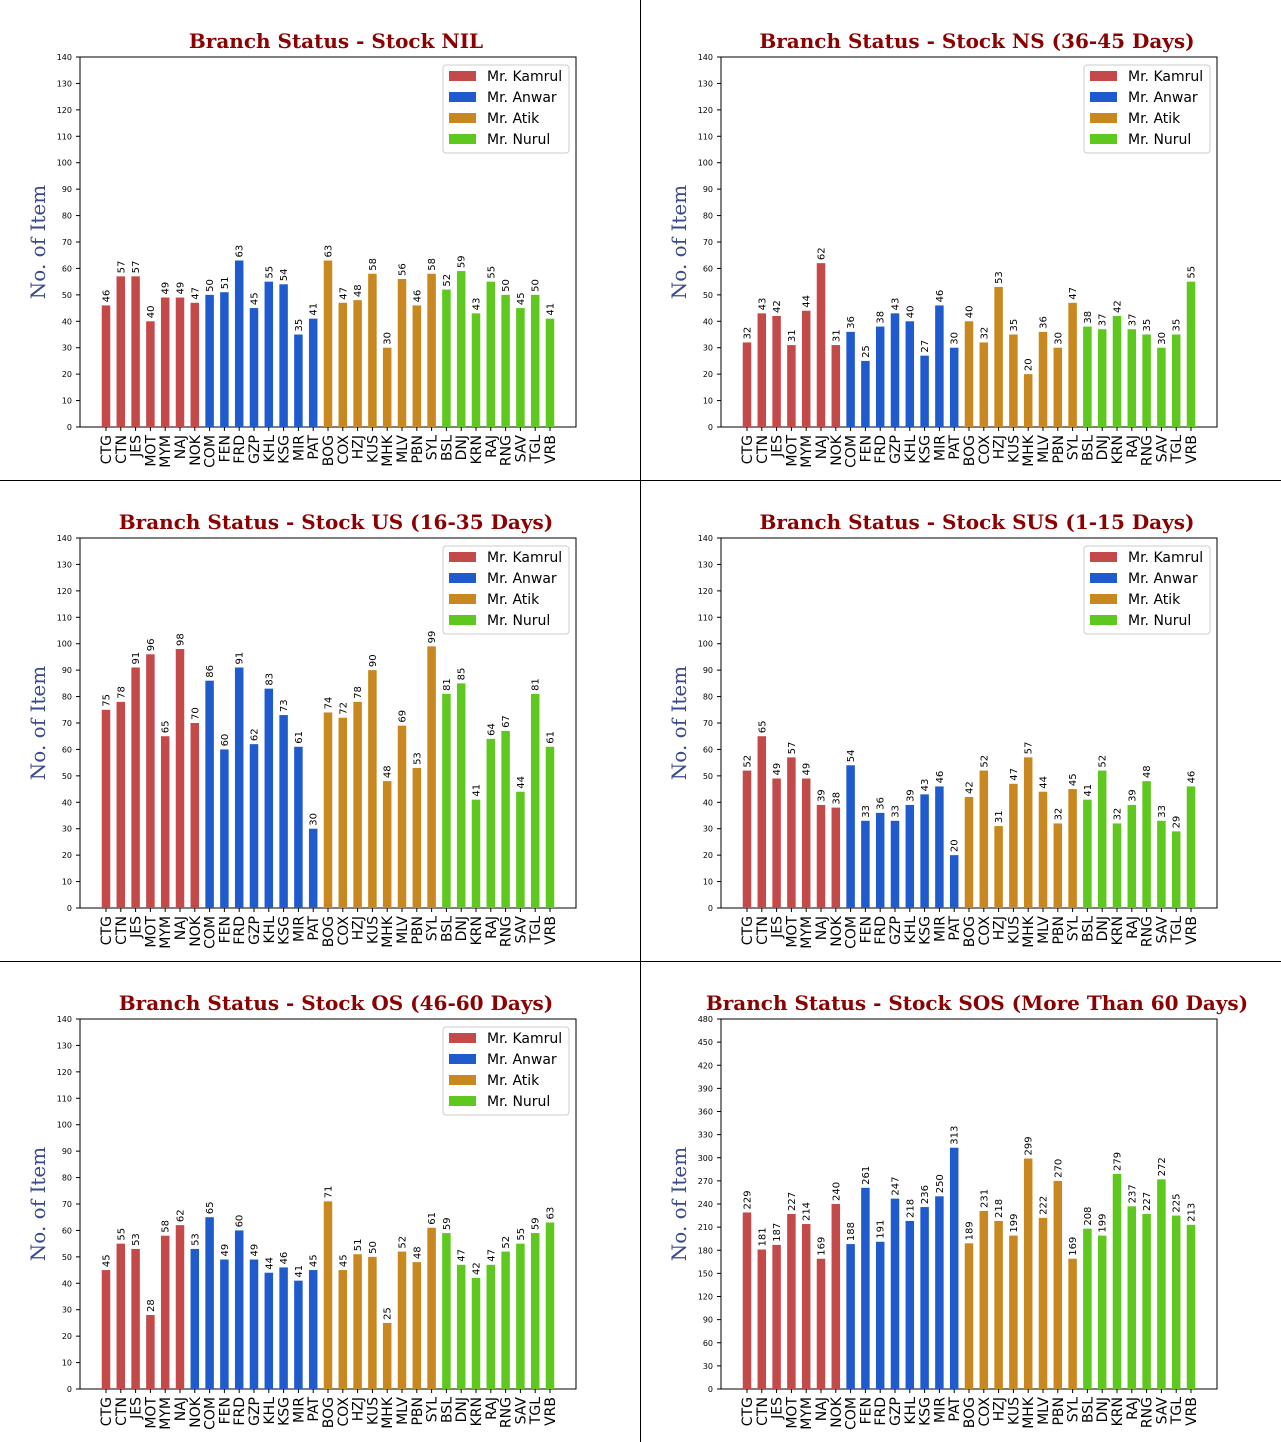  Describe the element at coordinates (1072, 364) in the screenshot. I see `bar-syl` at that location.